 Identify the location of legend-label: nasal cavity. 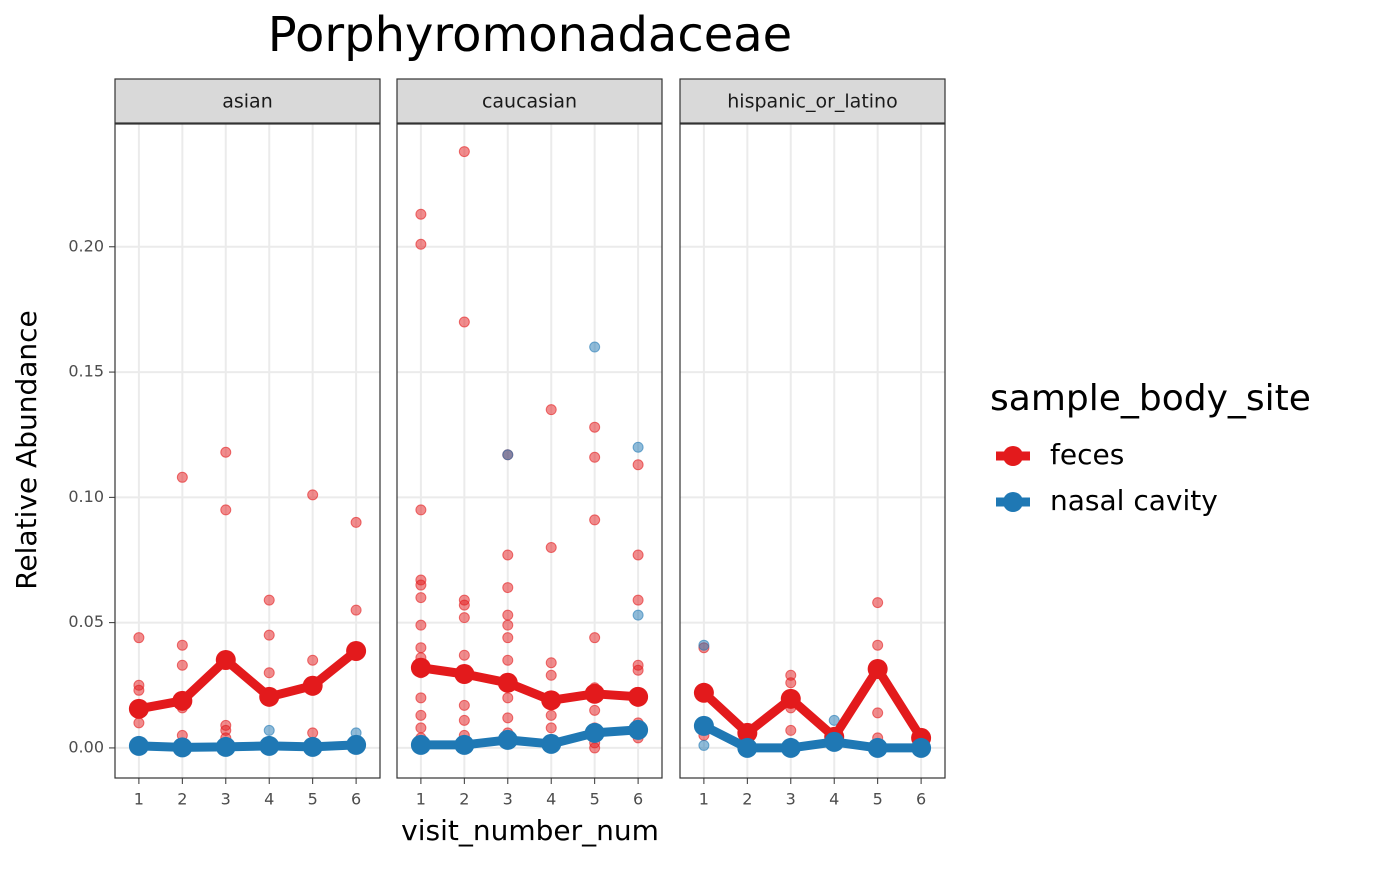
(1134, 500).